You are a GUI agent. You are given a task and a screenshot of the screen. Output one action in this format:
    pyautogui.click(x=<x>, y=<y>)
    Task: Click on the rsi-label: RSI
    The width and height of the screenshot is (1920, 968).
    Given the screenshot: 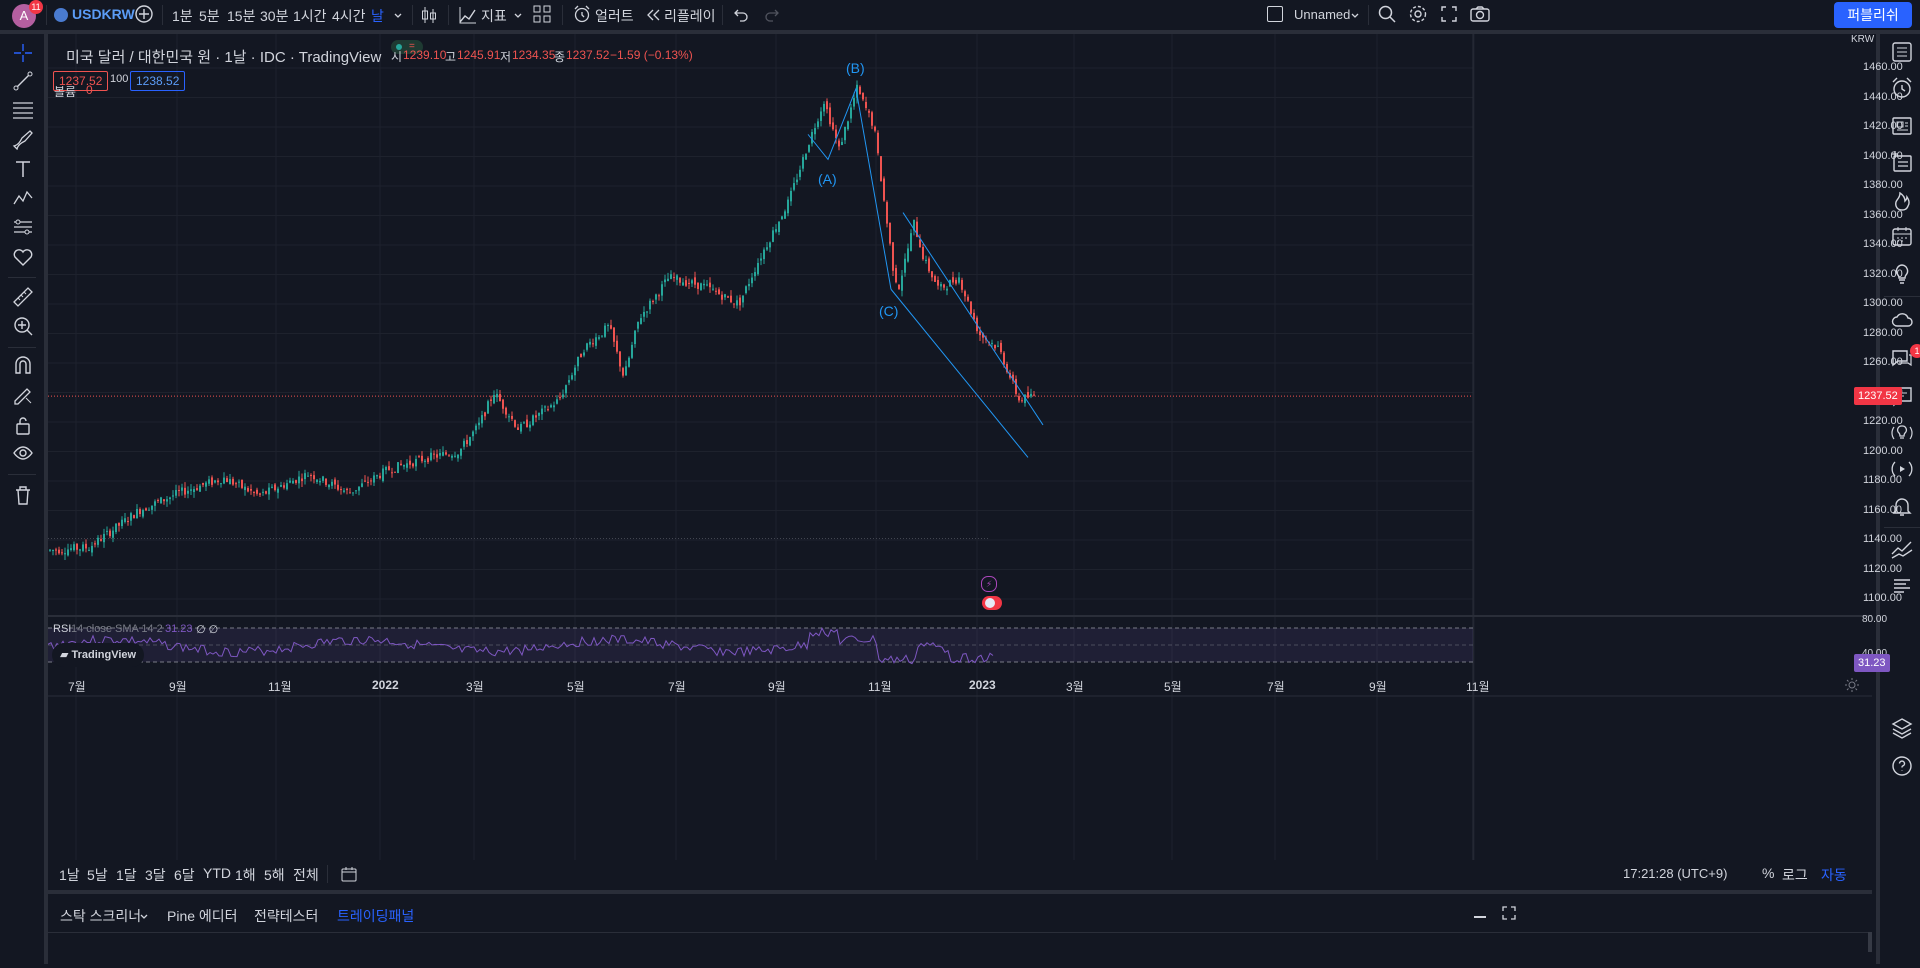 What is the action you would take?
    pyautogui.click(x=62, y=629)
    